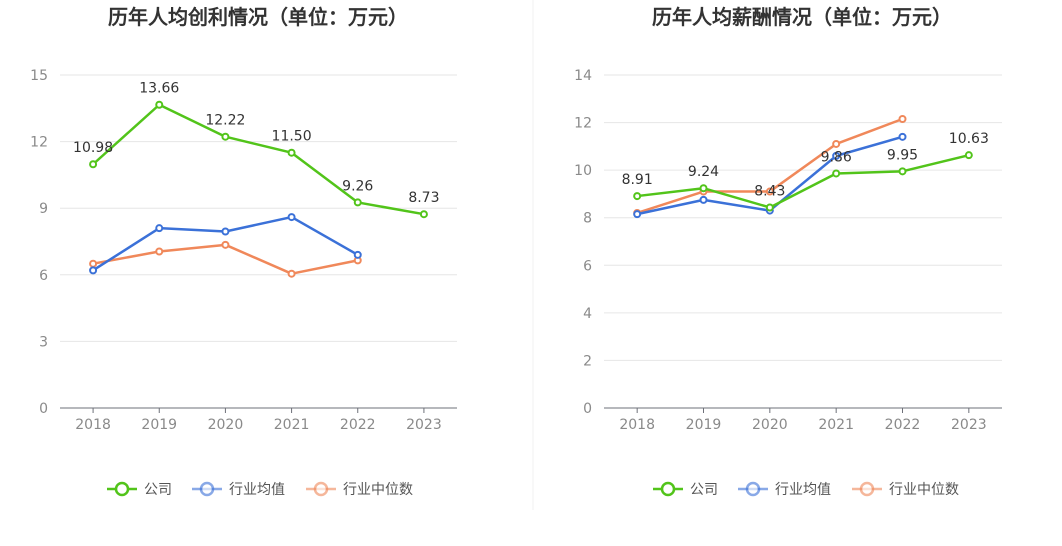  I want to click on chart-title: 历年人均创利情况（单位：万元）, so click(258, 17).